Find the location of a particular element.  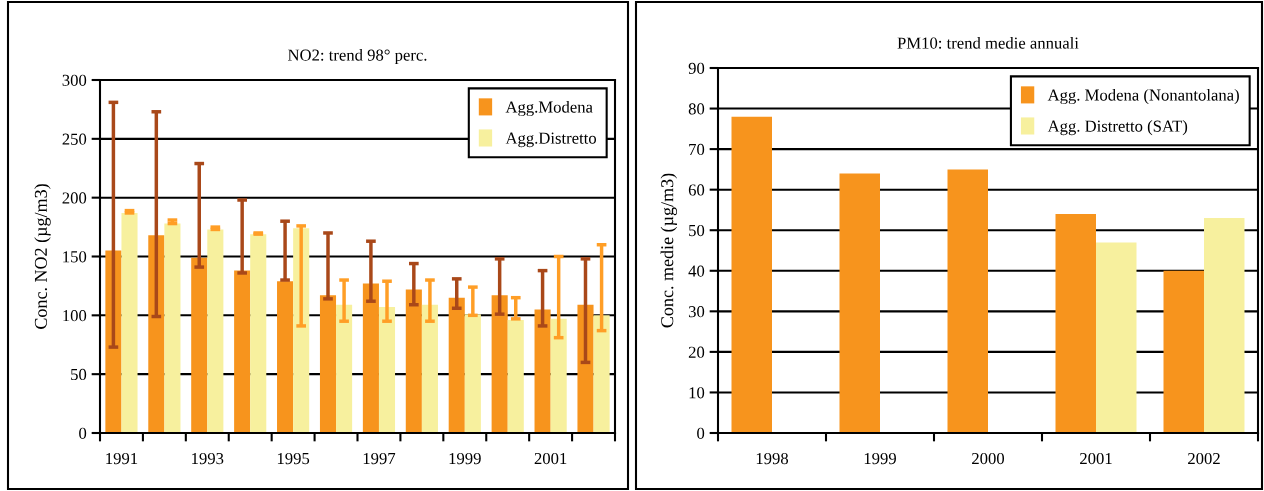

x-tick-label: 2000 is located at coordinates (988, 458).